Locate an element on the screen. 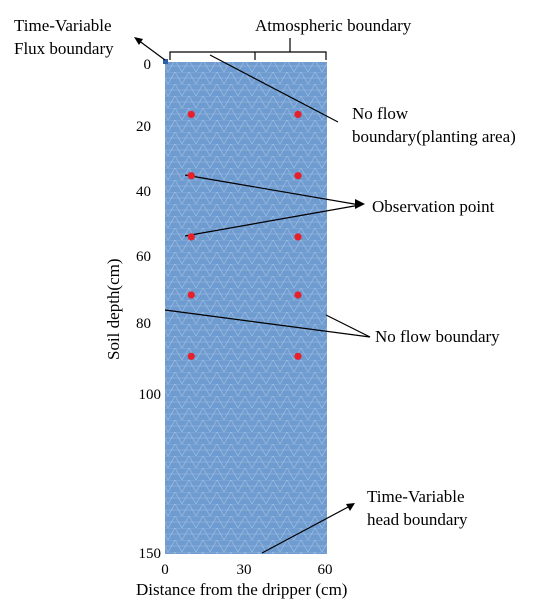  head-boundary-label-line2: head boundary is located at coordinates (417, 519).